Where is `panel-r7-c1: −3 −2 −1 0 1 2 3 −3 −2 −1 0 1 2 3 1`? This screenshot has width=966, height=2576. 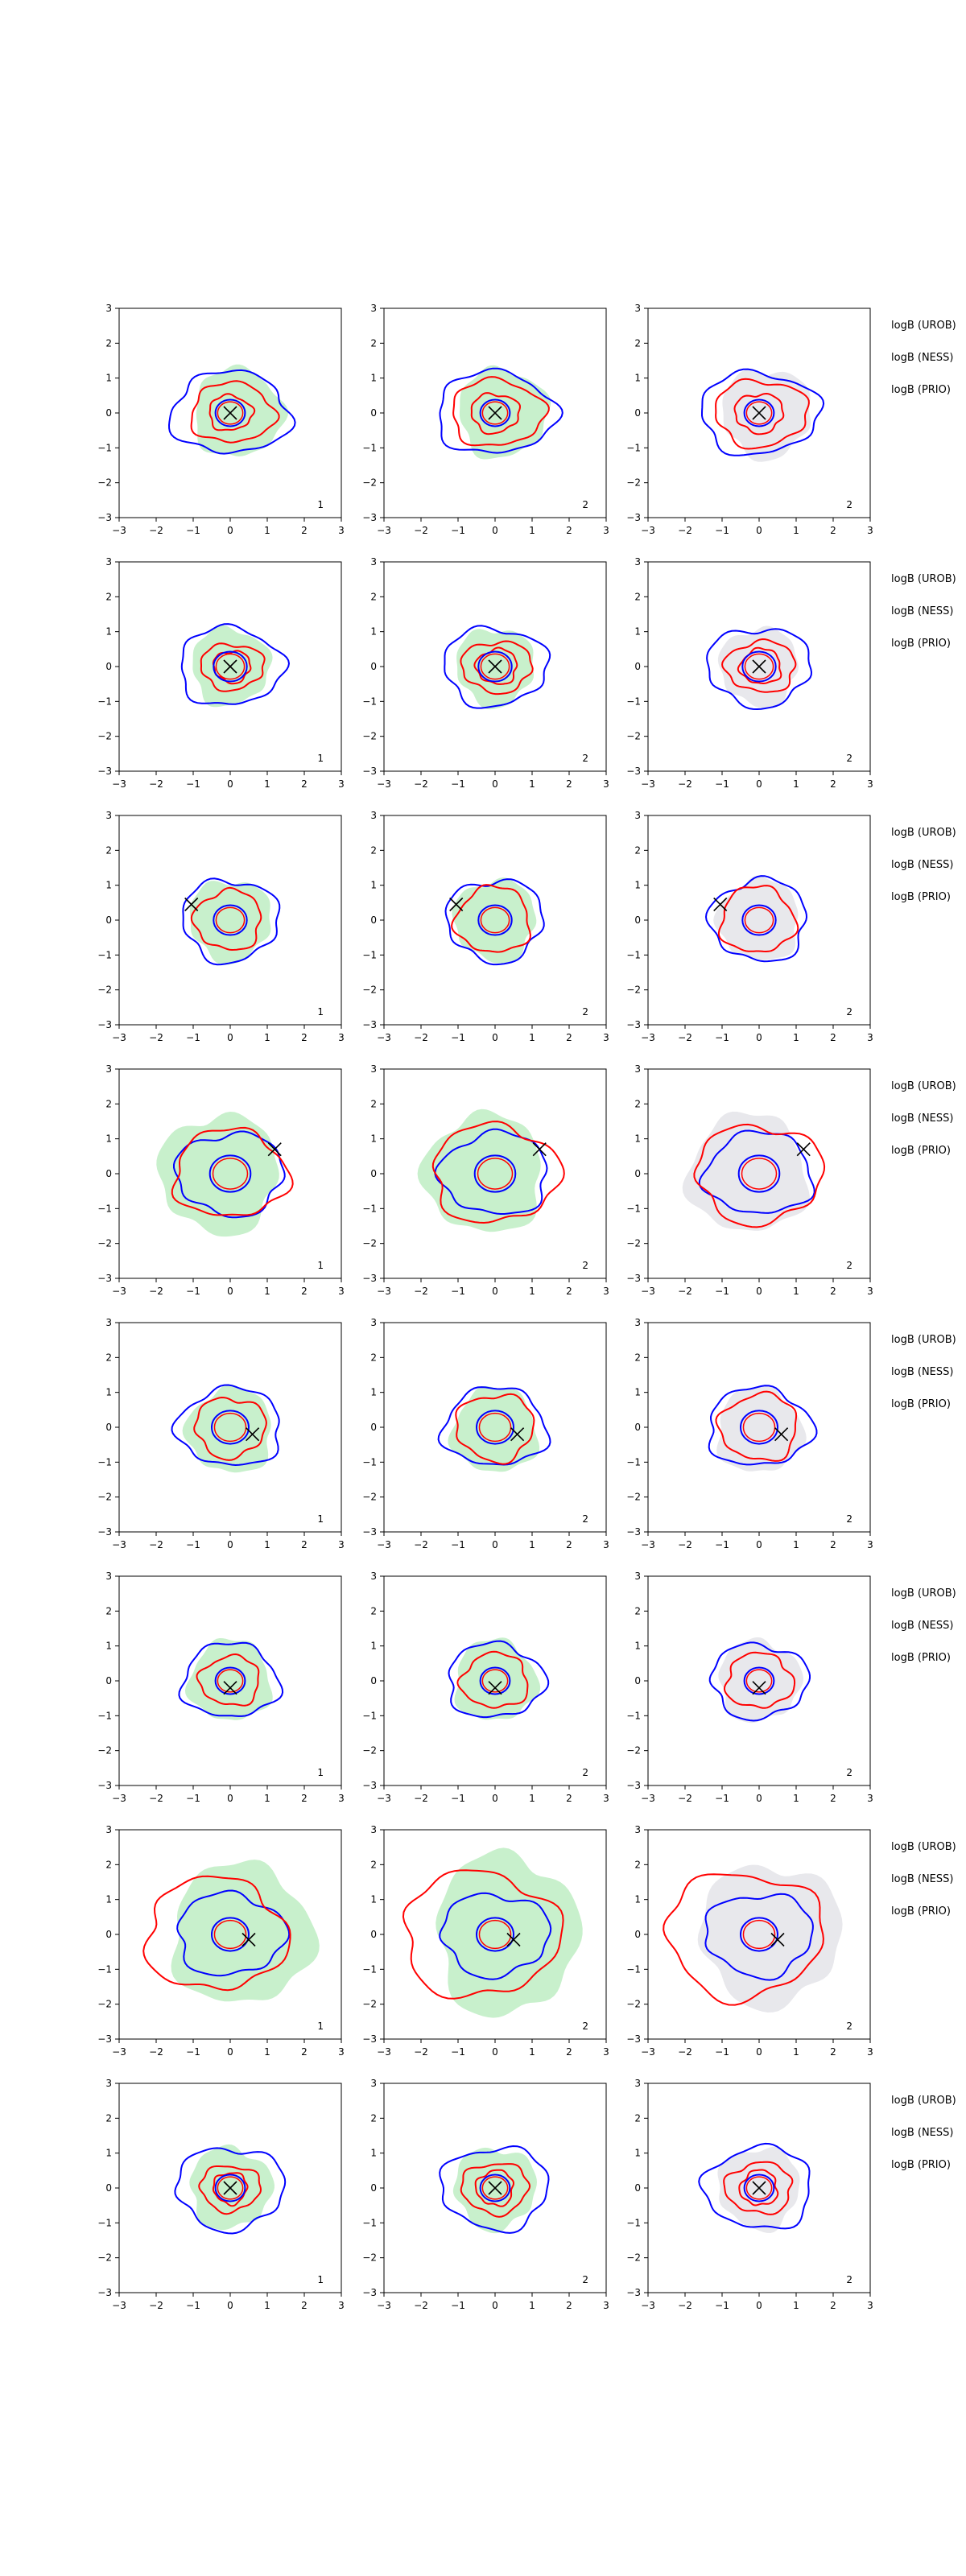 panel-r7-c1: −3 −2 −1 0 1 2 3 −3 −2 −1 0 1 2 3 1 is located at coordinates (221, 1941).